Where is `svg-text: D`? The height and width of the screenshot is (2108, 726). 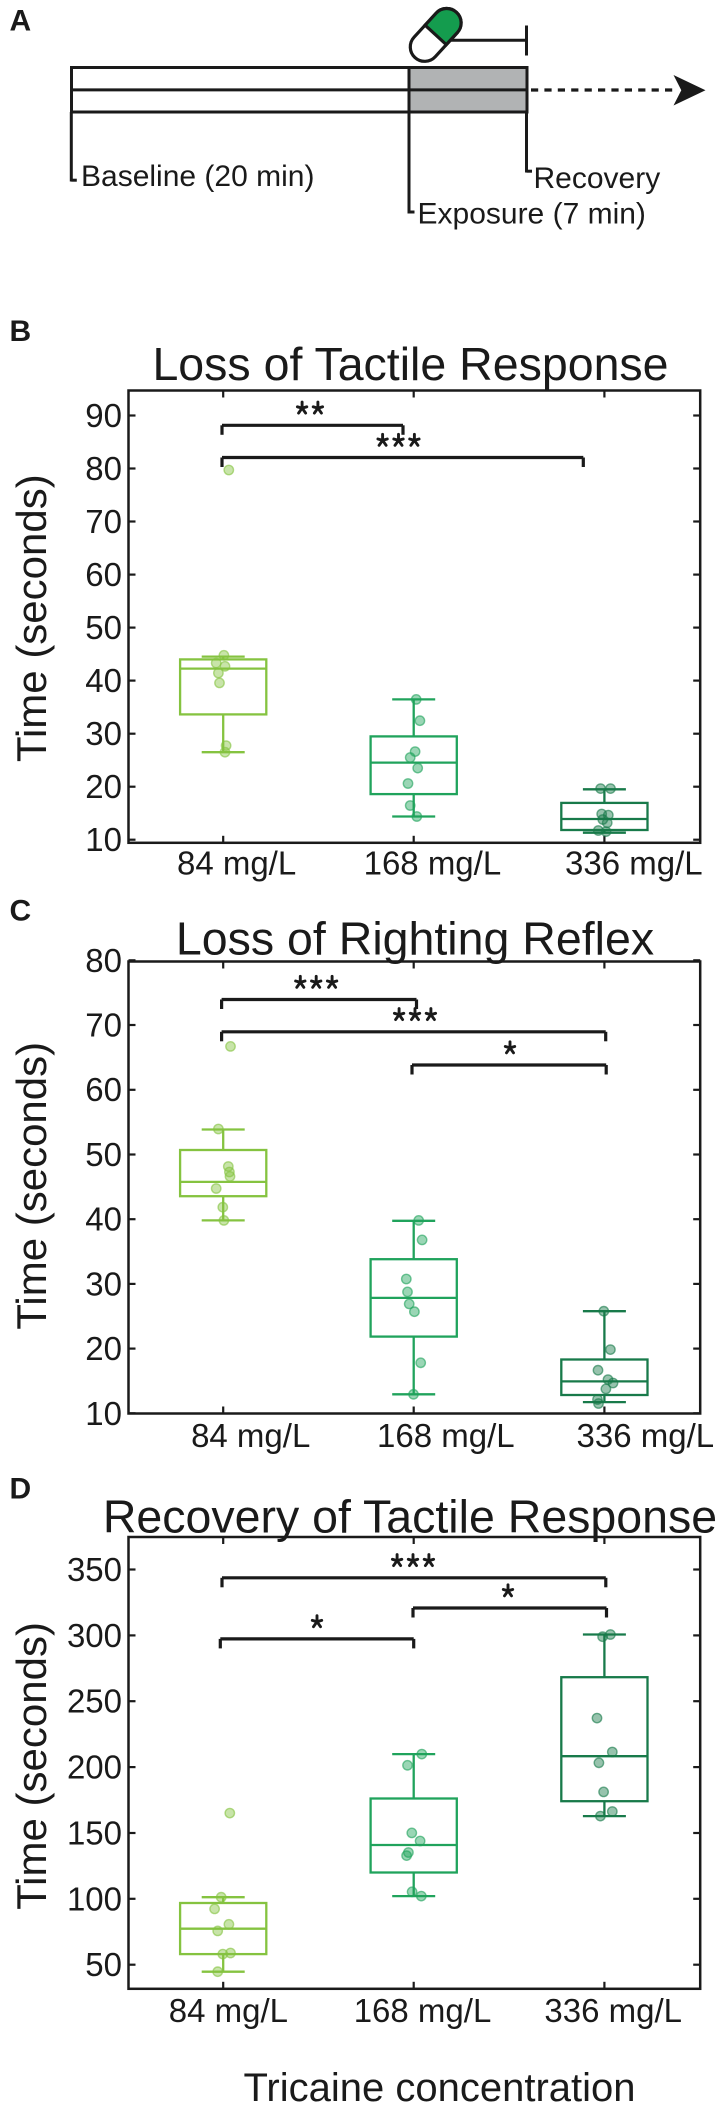
svg-text: D is located at coordinates (21, 1489).